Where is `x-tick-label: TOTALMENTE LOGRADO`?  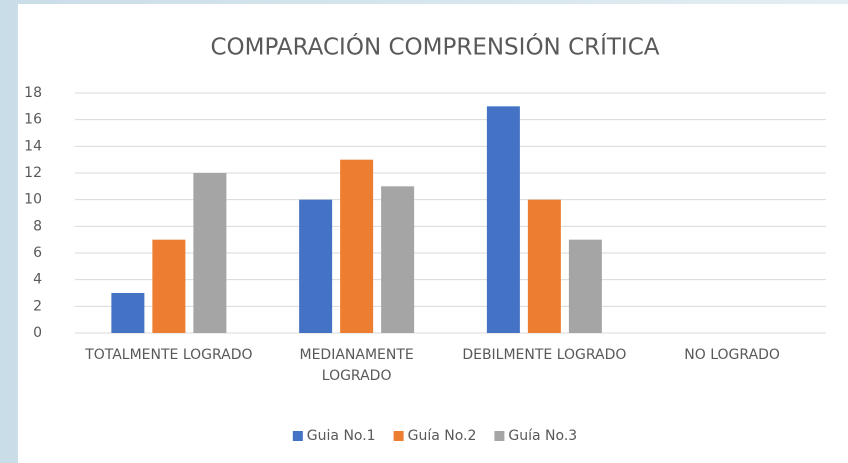
x-tick-label: TOTALMENTE LOGRADO is located at coordinates (169, 355).